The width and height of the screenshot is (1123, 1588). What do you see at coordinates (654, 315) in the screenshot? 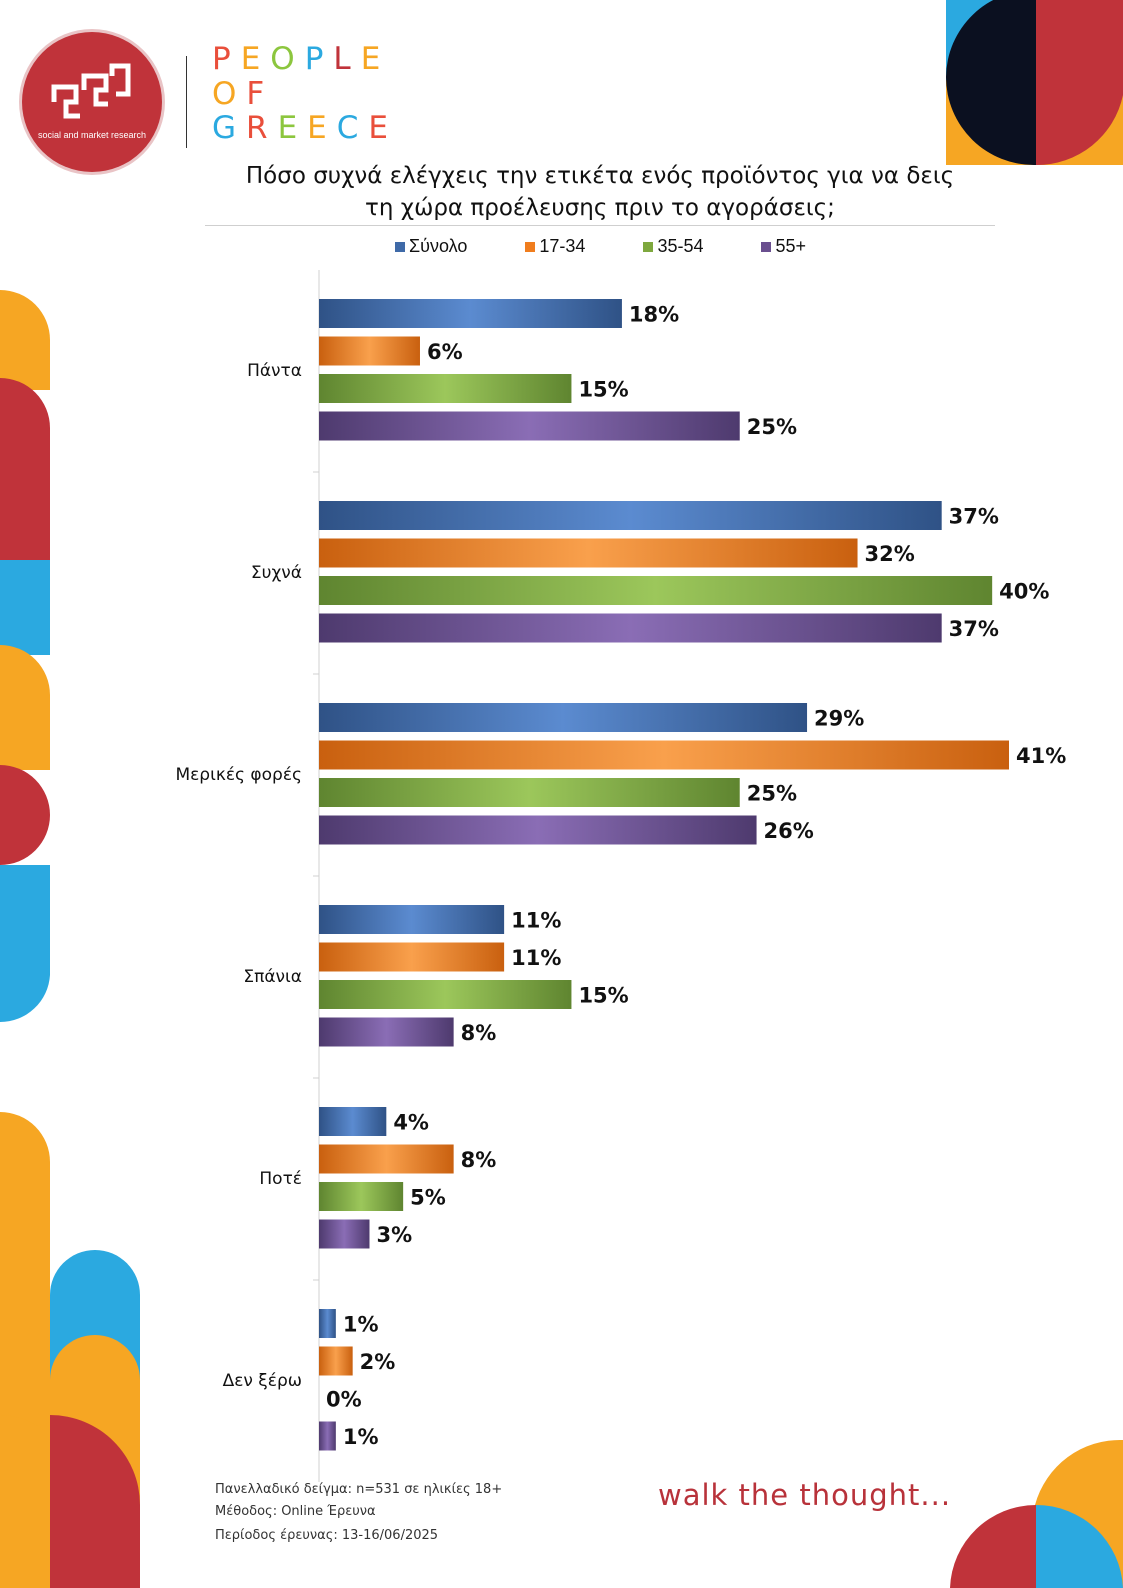
I see `value-label: 18%` at bounding box center [654, 315].